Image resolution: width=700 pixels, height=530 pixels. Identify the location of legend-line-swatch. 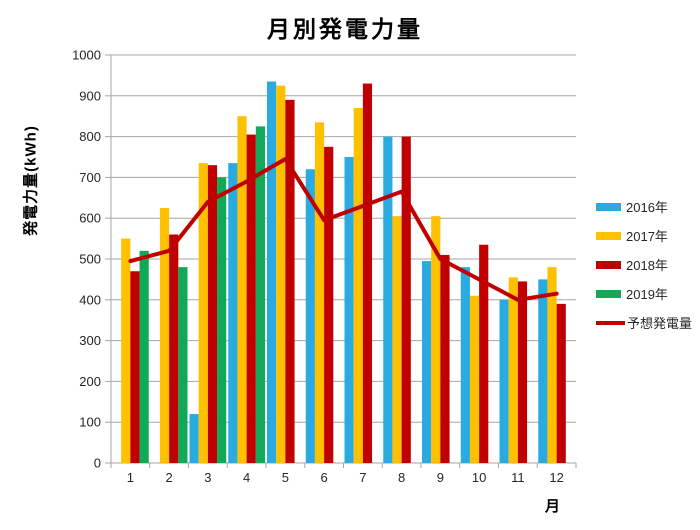
(610, 322).